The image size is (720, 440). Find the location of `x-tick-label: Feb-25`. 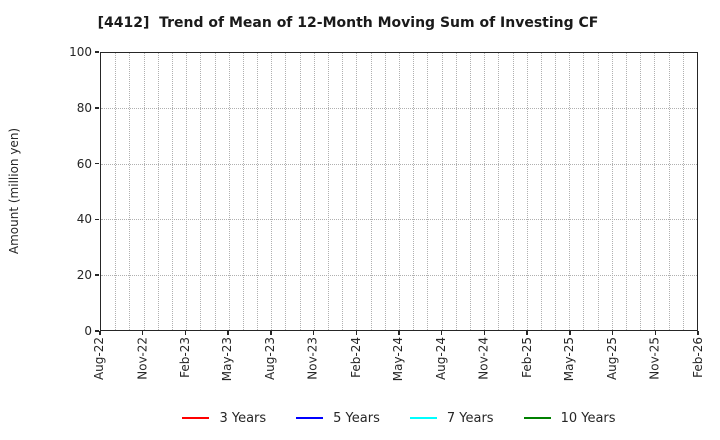

x-tick-label: Feb-25 is located at coordinates (526, 357).